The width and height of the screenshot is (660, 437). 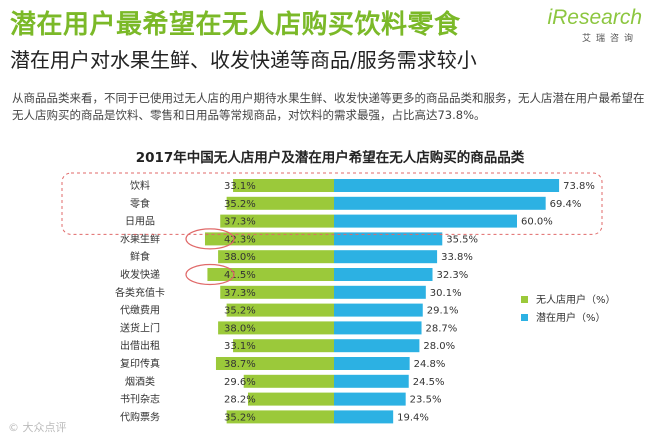 I want to click on value-label-potential: 23.5%, so click(x=426, y=400).